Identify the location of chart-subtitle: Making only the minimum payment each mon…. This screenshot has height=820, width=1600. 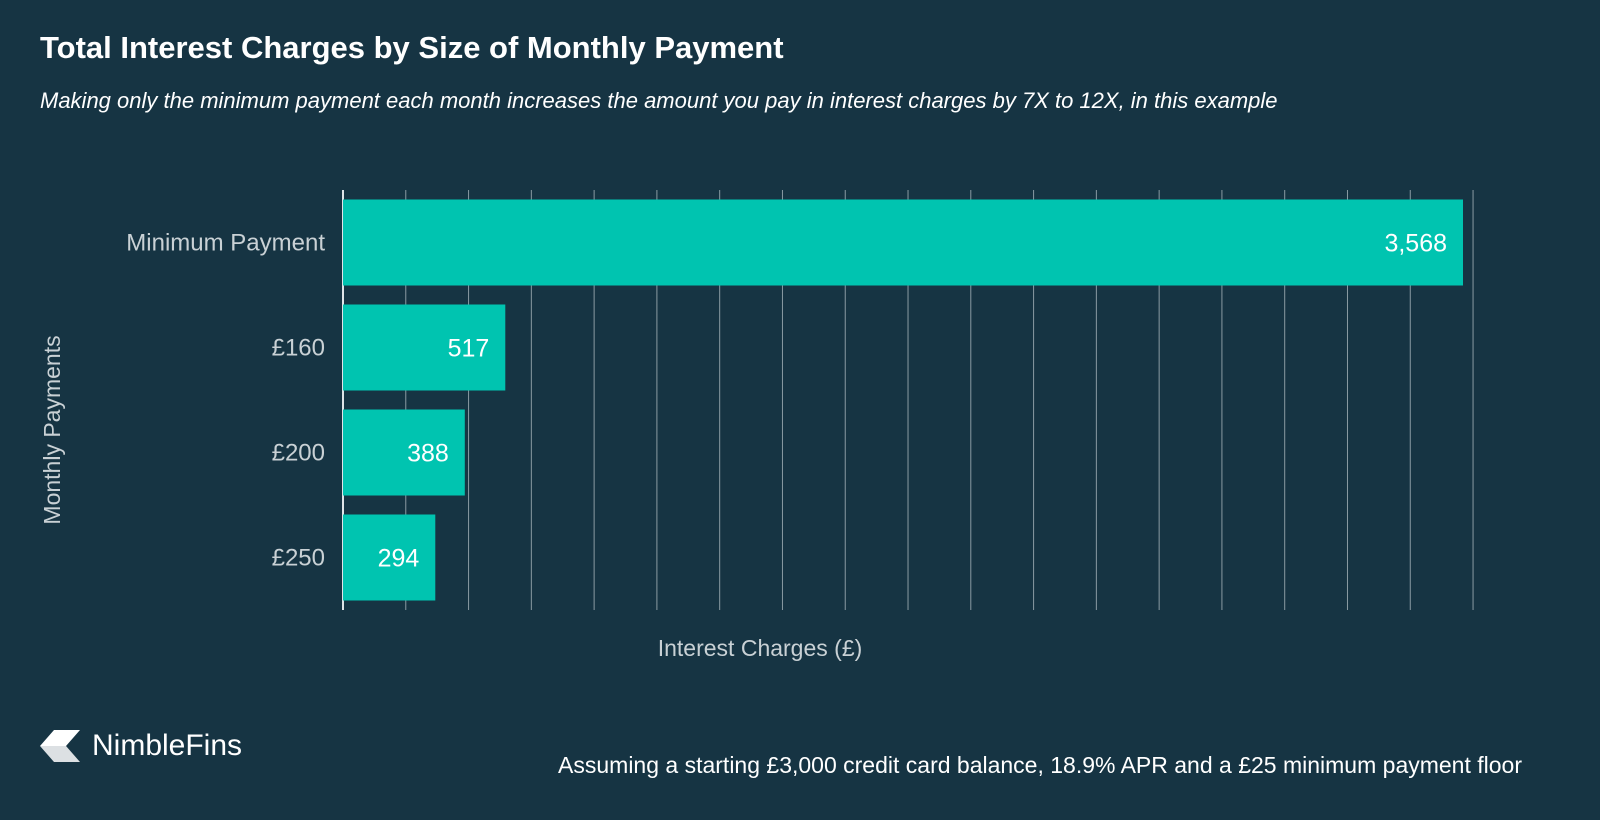
(659, 100).